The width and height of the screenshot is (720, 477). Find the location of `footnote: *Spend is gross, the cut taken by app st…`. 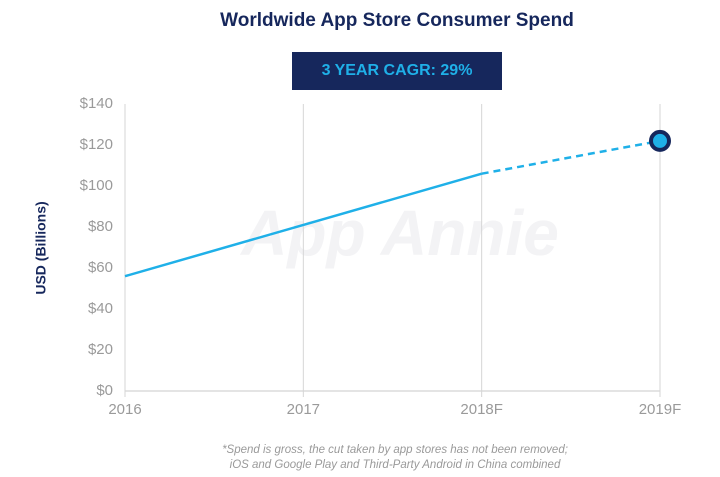

footnote: *Spend is gross, the cut taken by app st… is located at coordinates (395, 450).